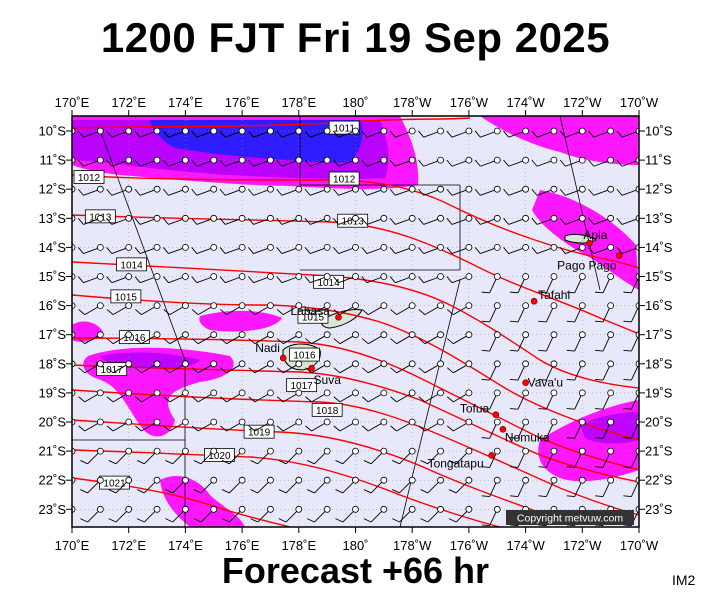 This screenshot has width=711, height=600. Describe the element at coordinates (659, 305) in the screenshot. I see `lat-label-right: 16˚S` at that location.